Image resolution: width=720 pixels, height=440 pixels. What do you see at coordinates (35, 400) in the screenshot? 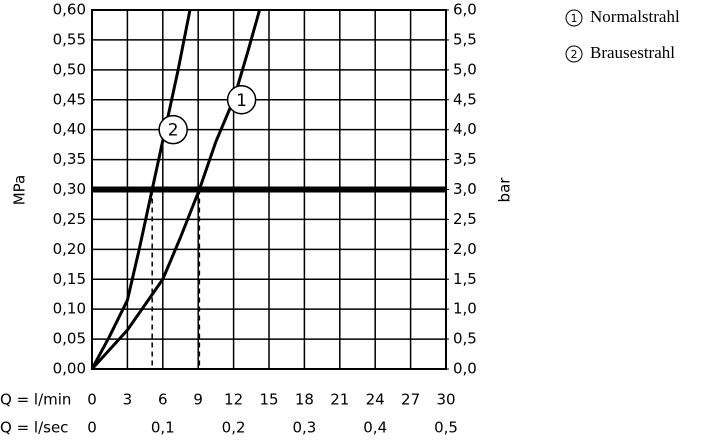
I see `x-axis-label: Q = l/min` at bounding box center [35, 400].